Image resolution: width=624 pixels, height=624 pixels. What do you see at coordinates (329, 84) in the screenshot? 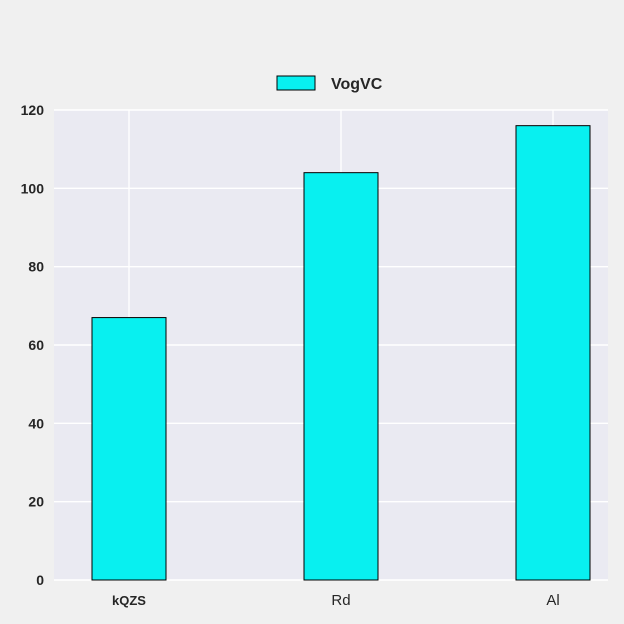
I see `legend: VogVC` at bounding box center [329, 84].